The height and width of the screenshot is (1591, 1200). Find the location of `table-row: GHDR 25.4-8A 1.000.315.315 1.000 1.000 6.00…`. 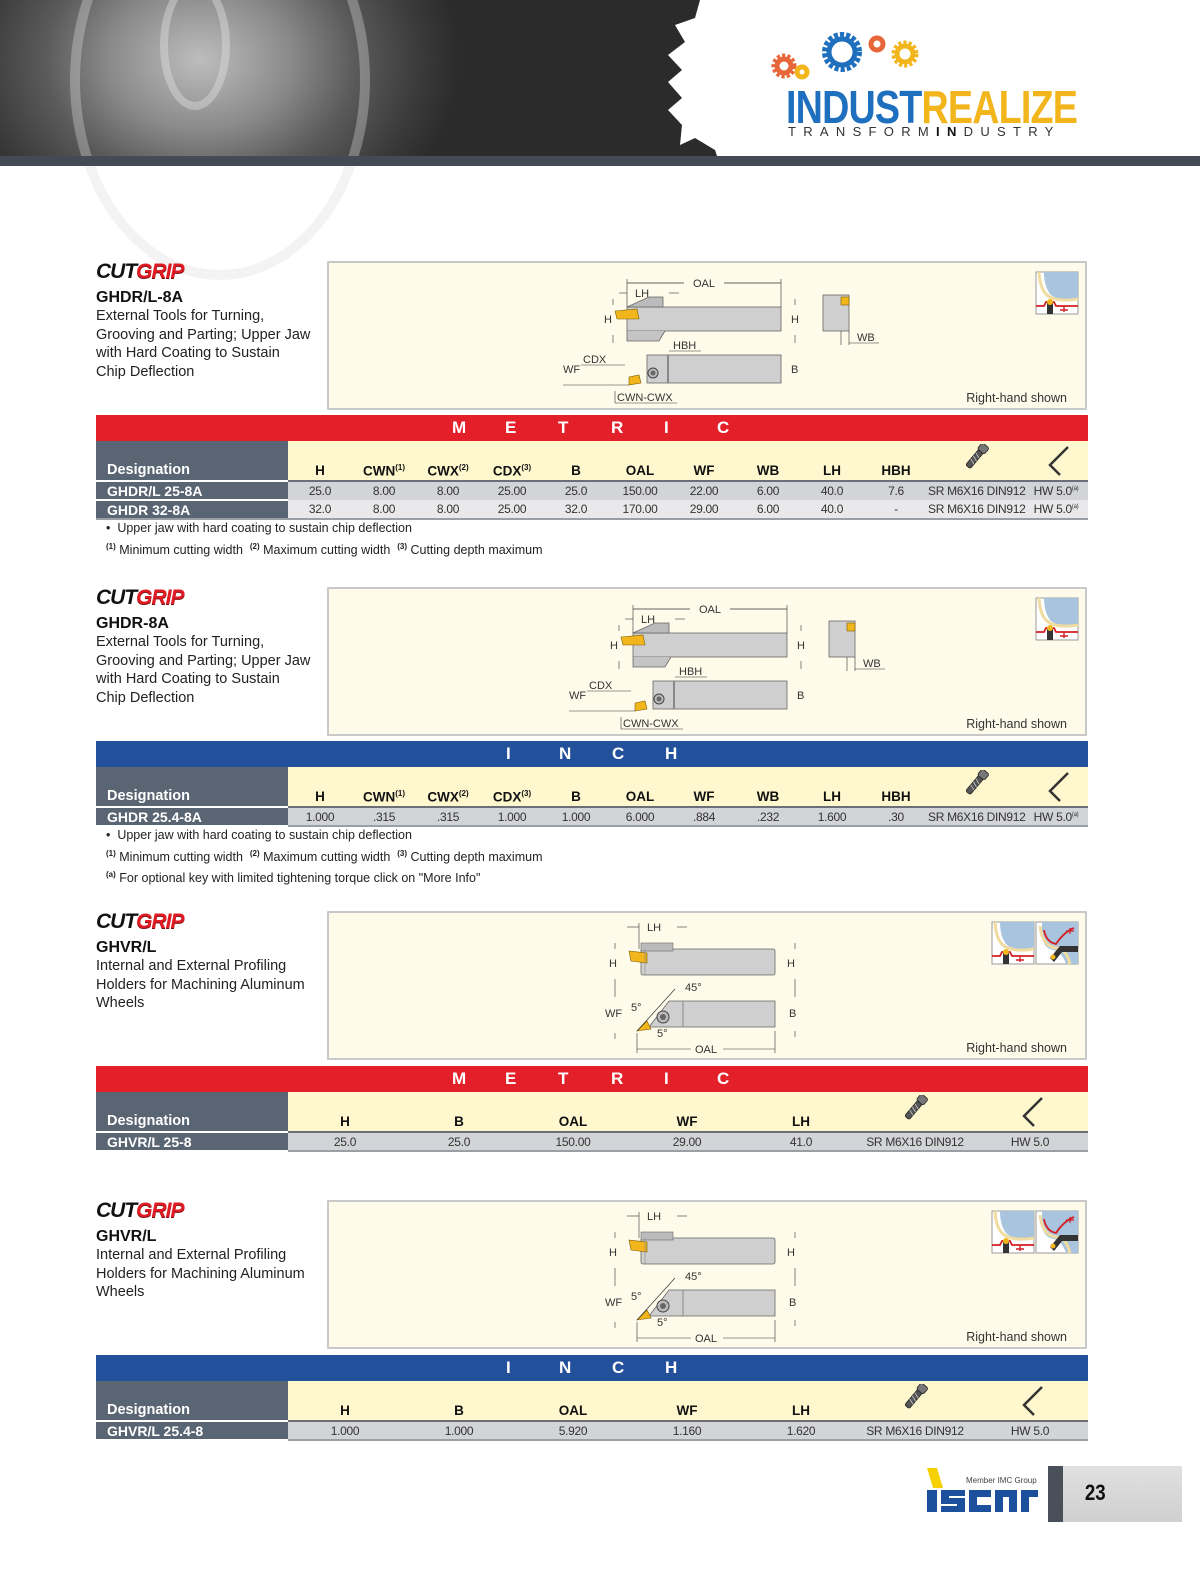

table-row: GHDR 25.4-8A 1.000.315.315 1.000 1.000 6.00… is located at coordinates (592, 816).